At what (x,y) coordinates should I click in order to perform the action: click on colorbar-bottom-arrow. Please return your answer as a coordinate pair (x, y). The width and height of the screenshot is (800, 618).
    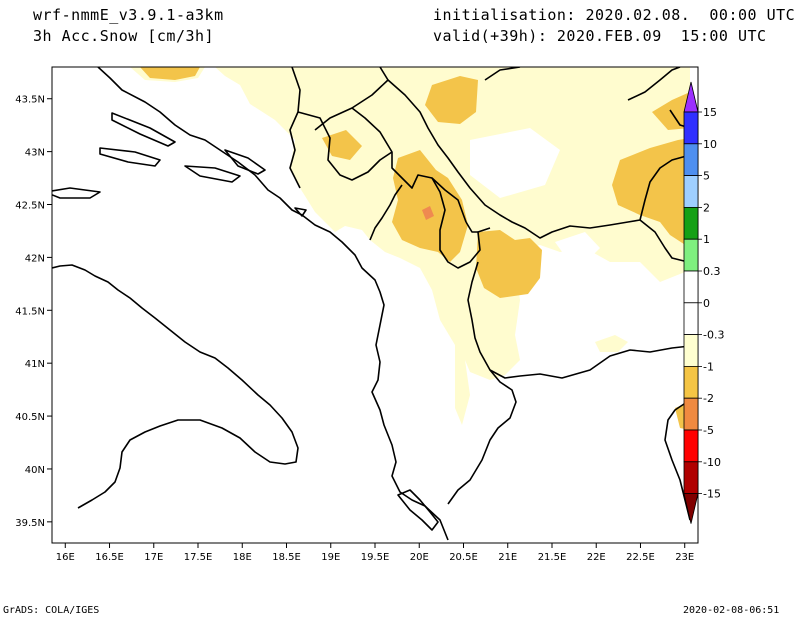
    Looking at the image, I should click on (691, 508).